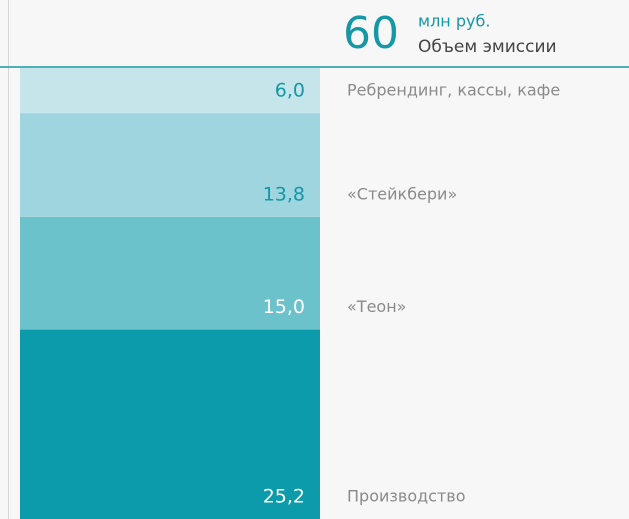 This screenshot has height=519, width=629. What do you see at coordinates (376, 306) in the screenshot?
I see `category-label: «Теон»` at bounding box center [376, 306].